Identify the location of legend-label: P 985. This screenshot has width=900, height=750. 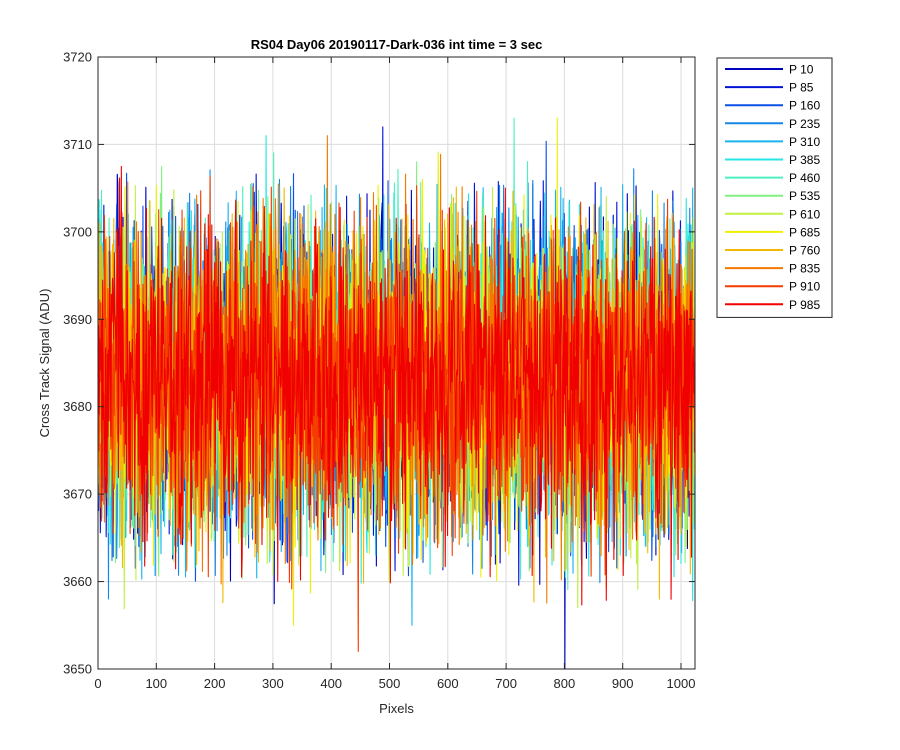
(804, 305).